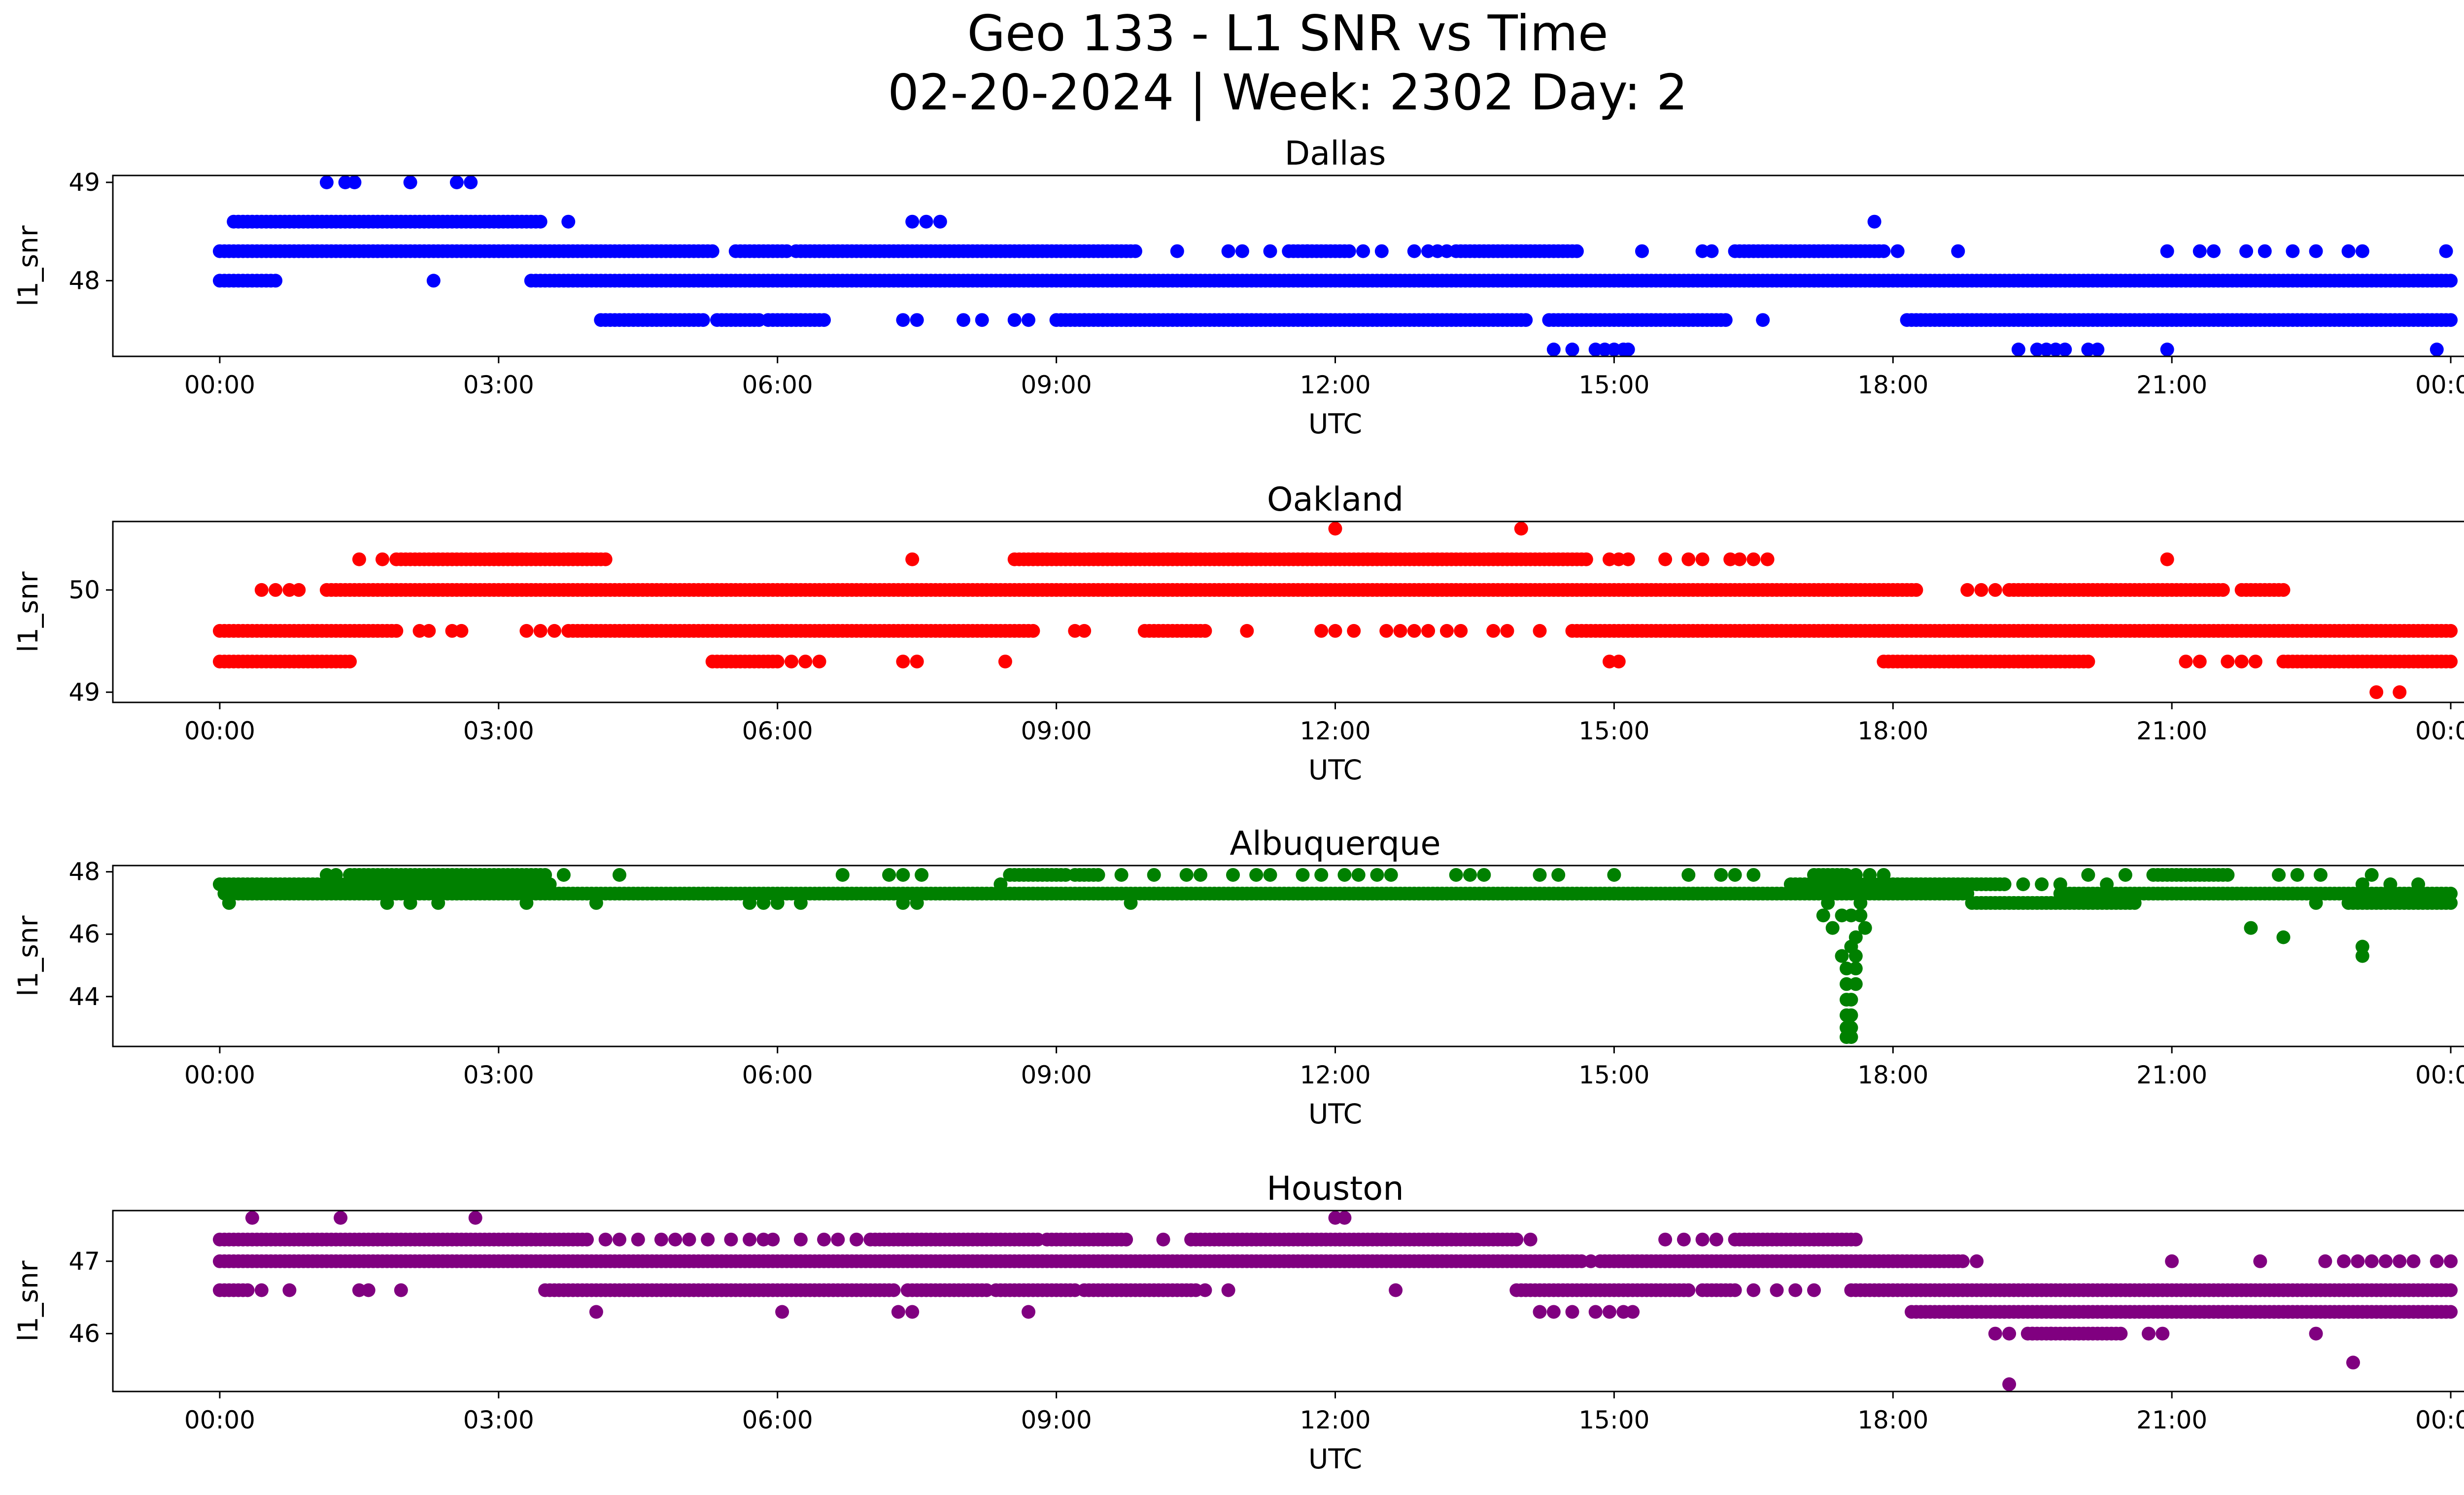 This screenshot has height=1495, width=2464. I want to click on y-tick-label: 49, so click(84, 692).